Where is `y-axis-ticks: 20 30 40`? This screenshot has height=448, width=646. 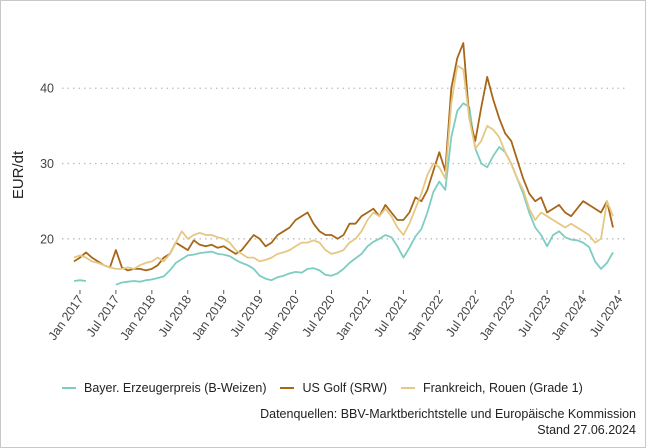 y-axis-ticks: 20 30 40 is located at coordinates (47, 164).